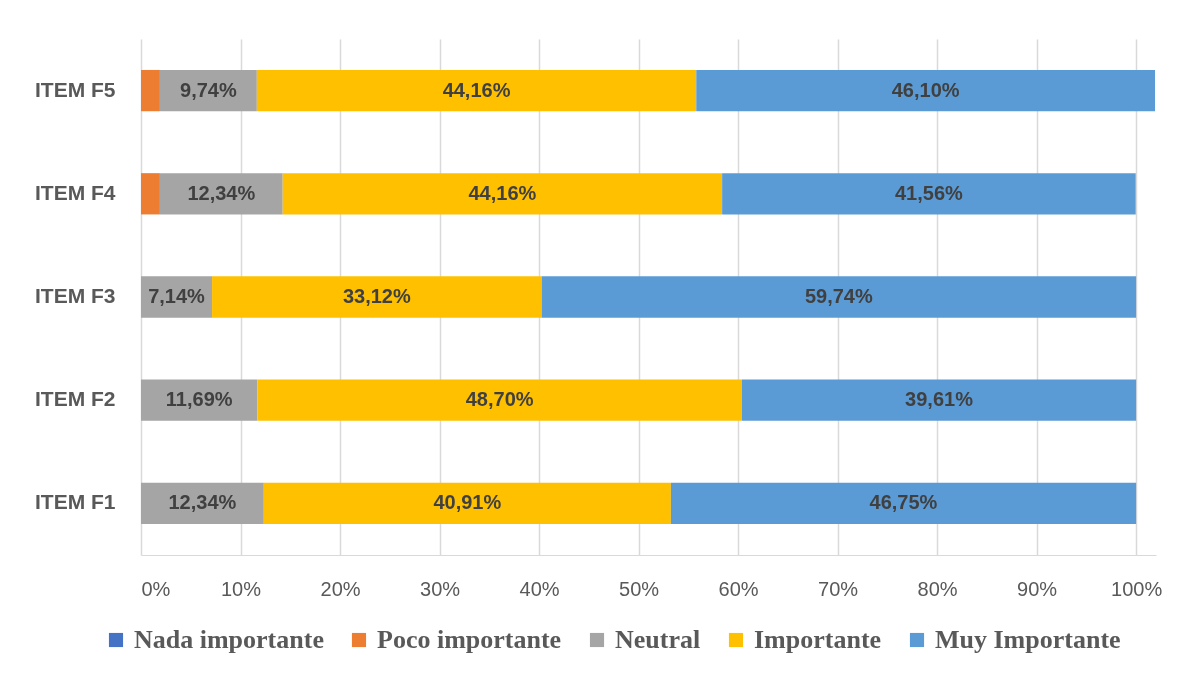  Describe the element at coordinates (838, 588) in the screenshot. I see `x-tick-label: 70%` at that location.